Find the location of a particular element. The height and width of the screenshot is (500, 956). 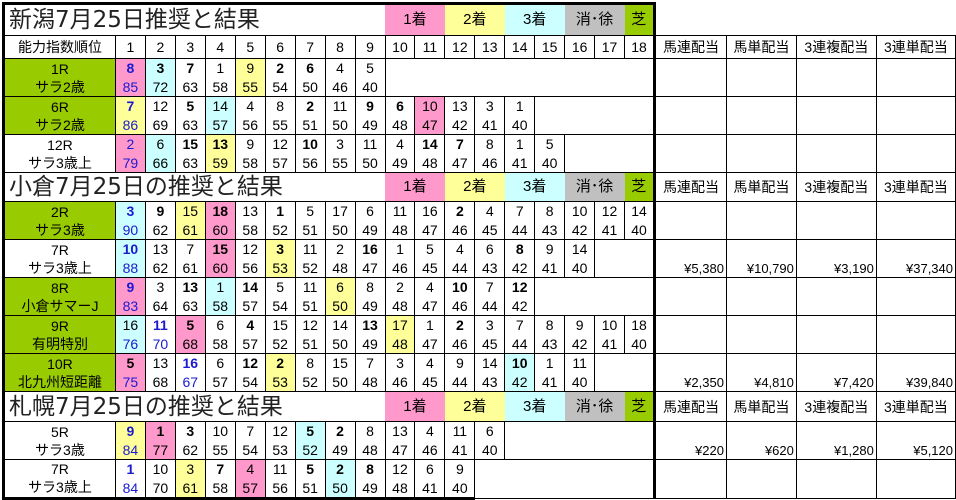

payout-header: 3連単配当 is located at coordinates (915, 47).